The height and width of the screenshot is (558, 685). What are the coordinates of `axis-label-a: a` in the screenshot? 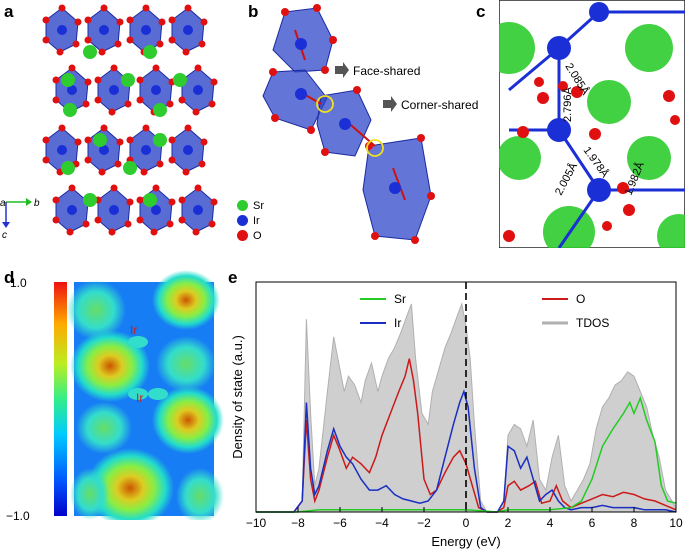 It's located at (3, 203).